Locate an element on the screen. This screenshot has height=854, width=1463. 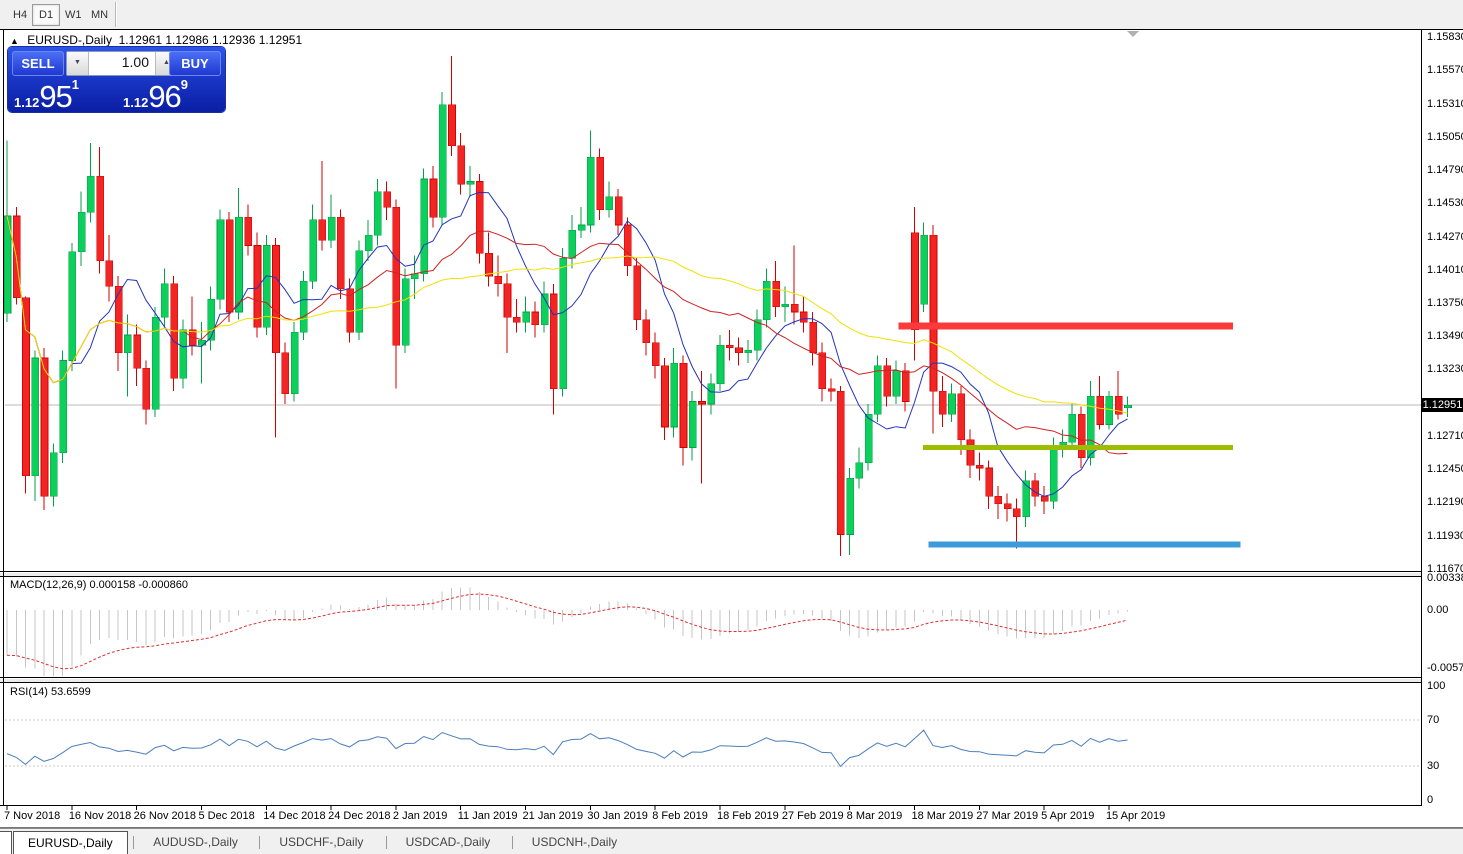
date-axis-label: 26 Nov 2018 is located at coordinates (165, 816).